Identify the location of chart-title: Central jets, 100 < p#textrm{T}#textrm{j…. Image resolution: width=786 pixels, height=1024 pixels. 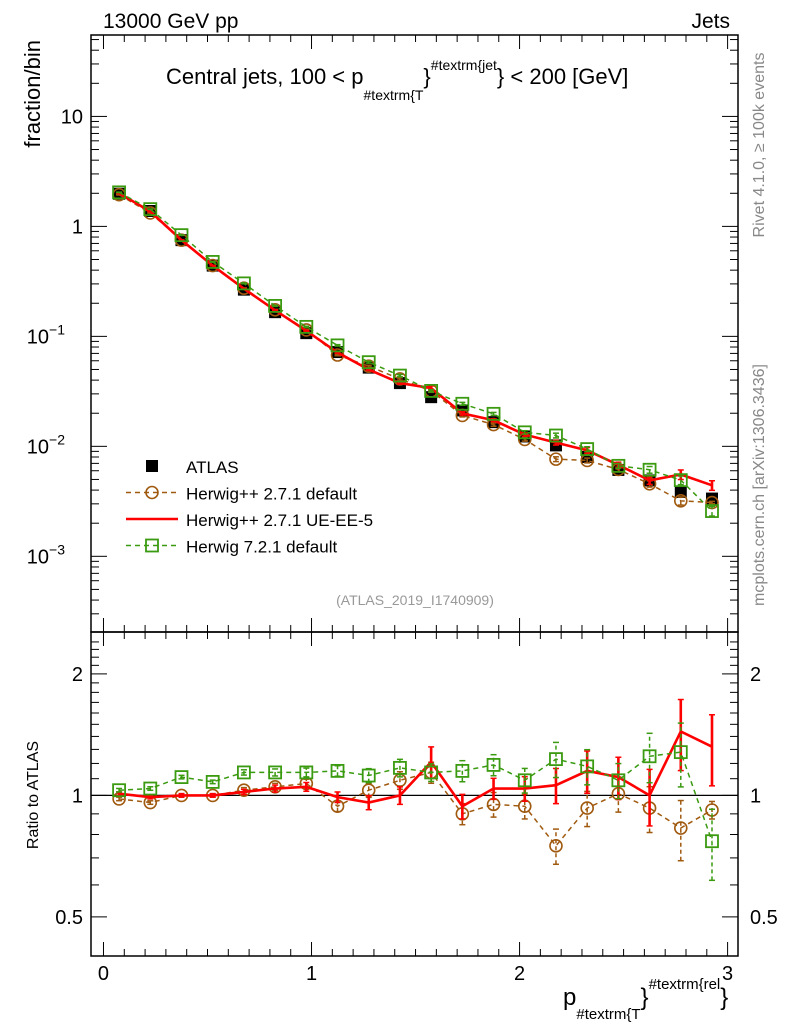
(397, 80).